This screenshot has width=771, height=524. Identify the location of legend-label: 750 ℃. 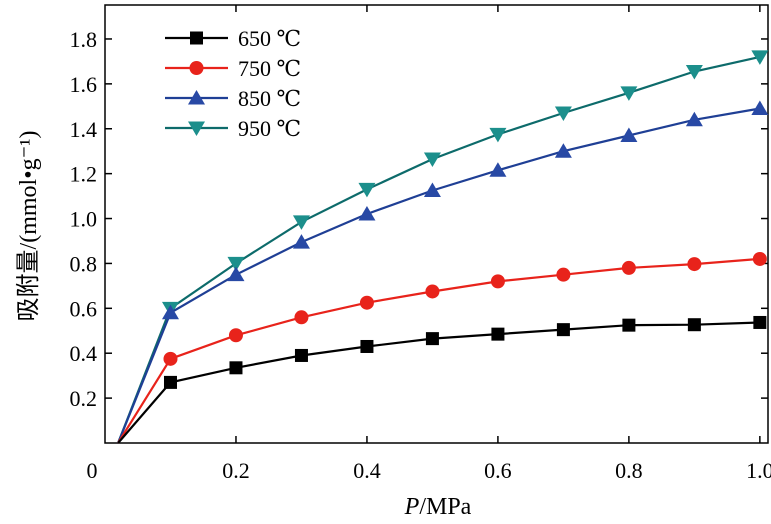
(269, 68).